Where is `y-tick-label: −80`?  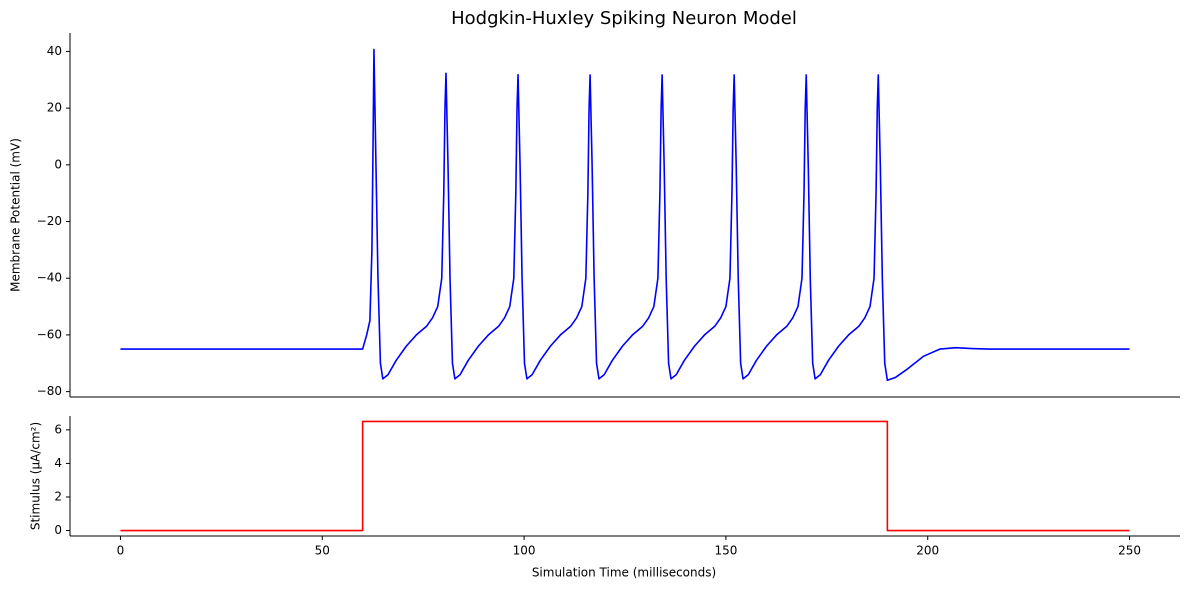 y-tick-label: −80 is located at coordinates (49, 391).